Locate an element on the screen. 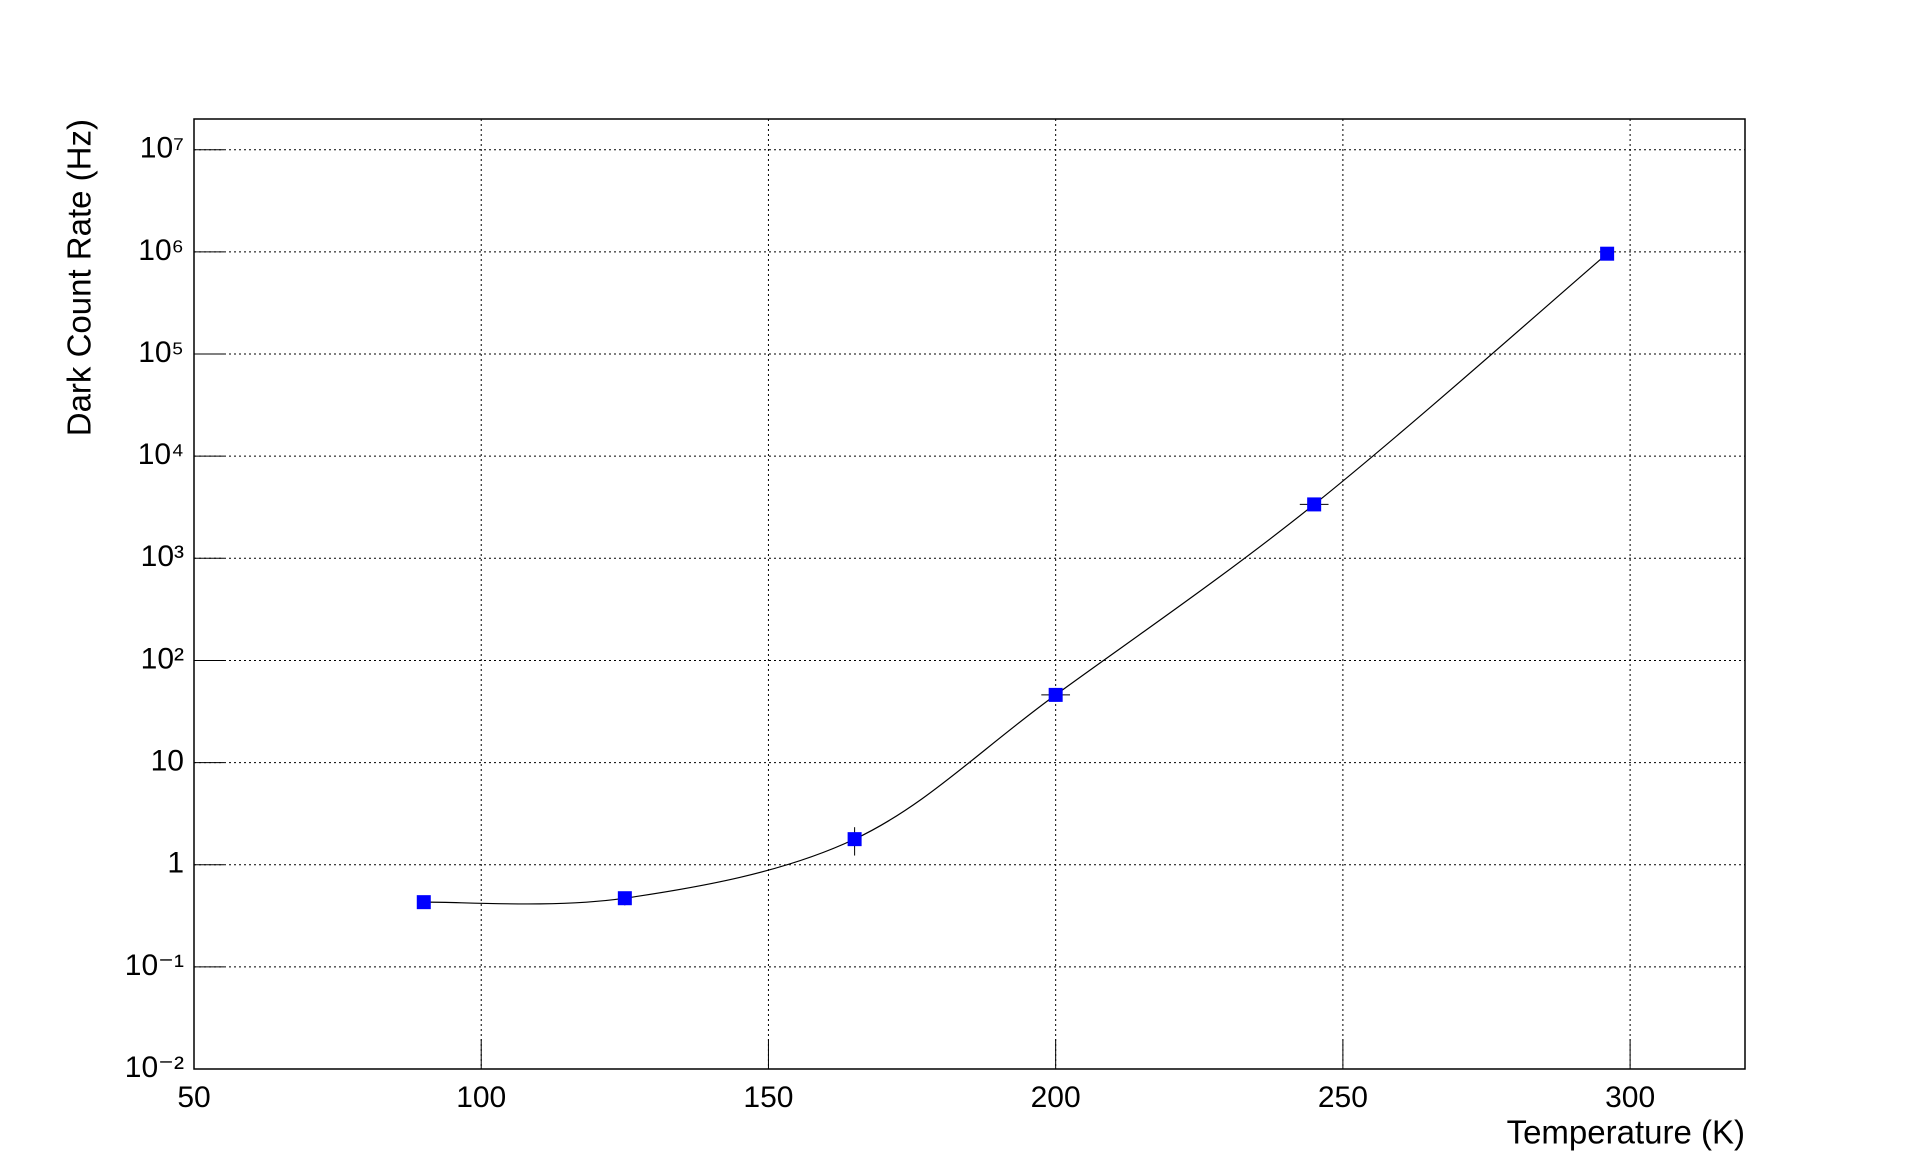  x-tick-label: 100 is located at coordinates (481, 1097).